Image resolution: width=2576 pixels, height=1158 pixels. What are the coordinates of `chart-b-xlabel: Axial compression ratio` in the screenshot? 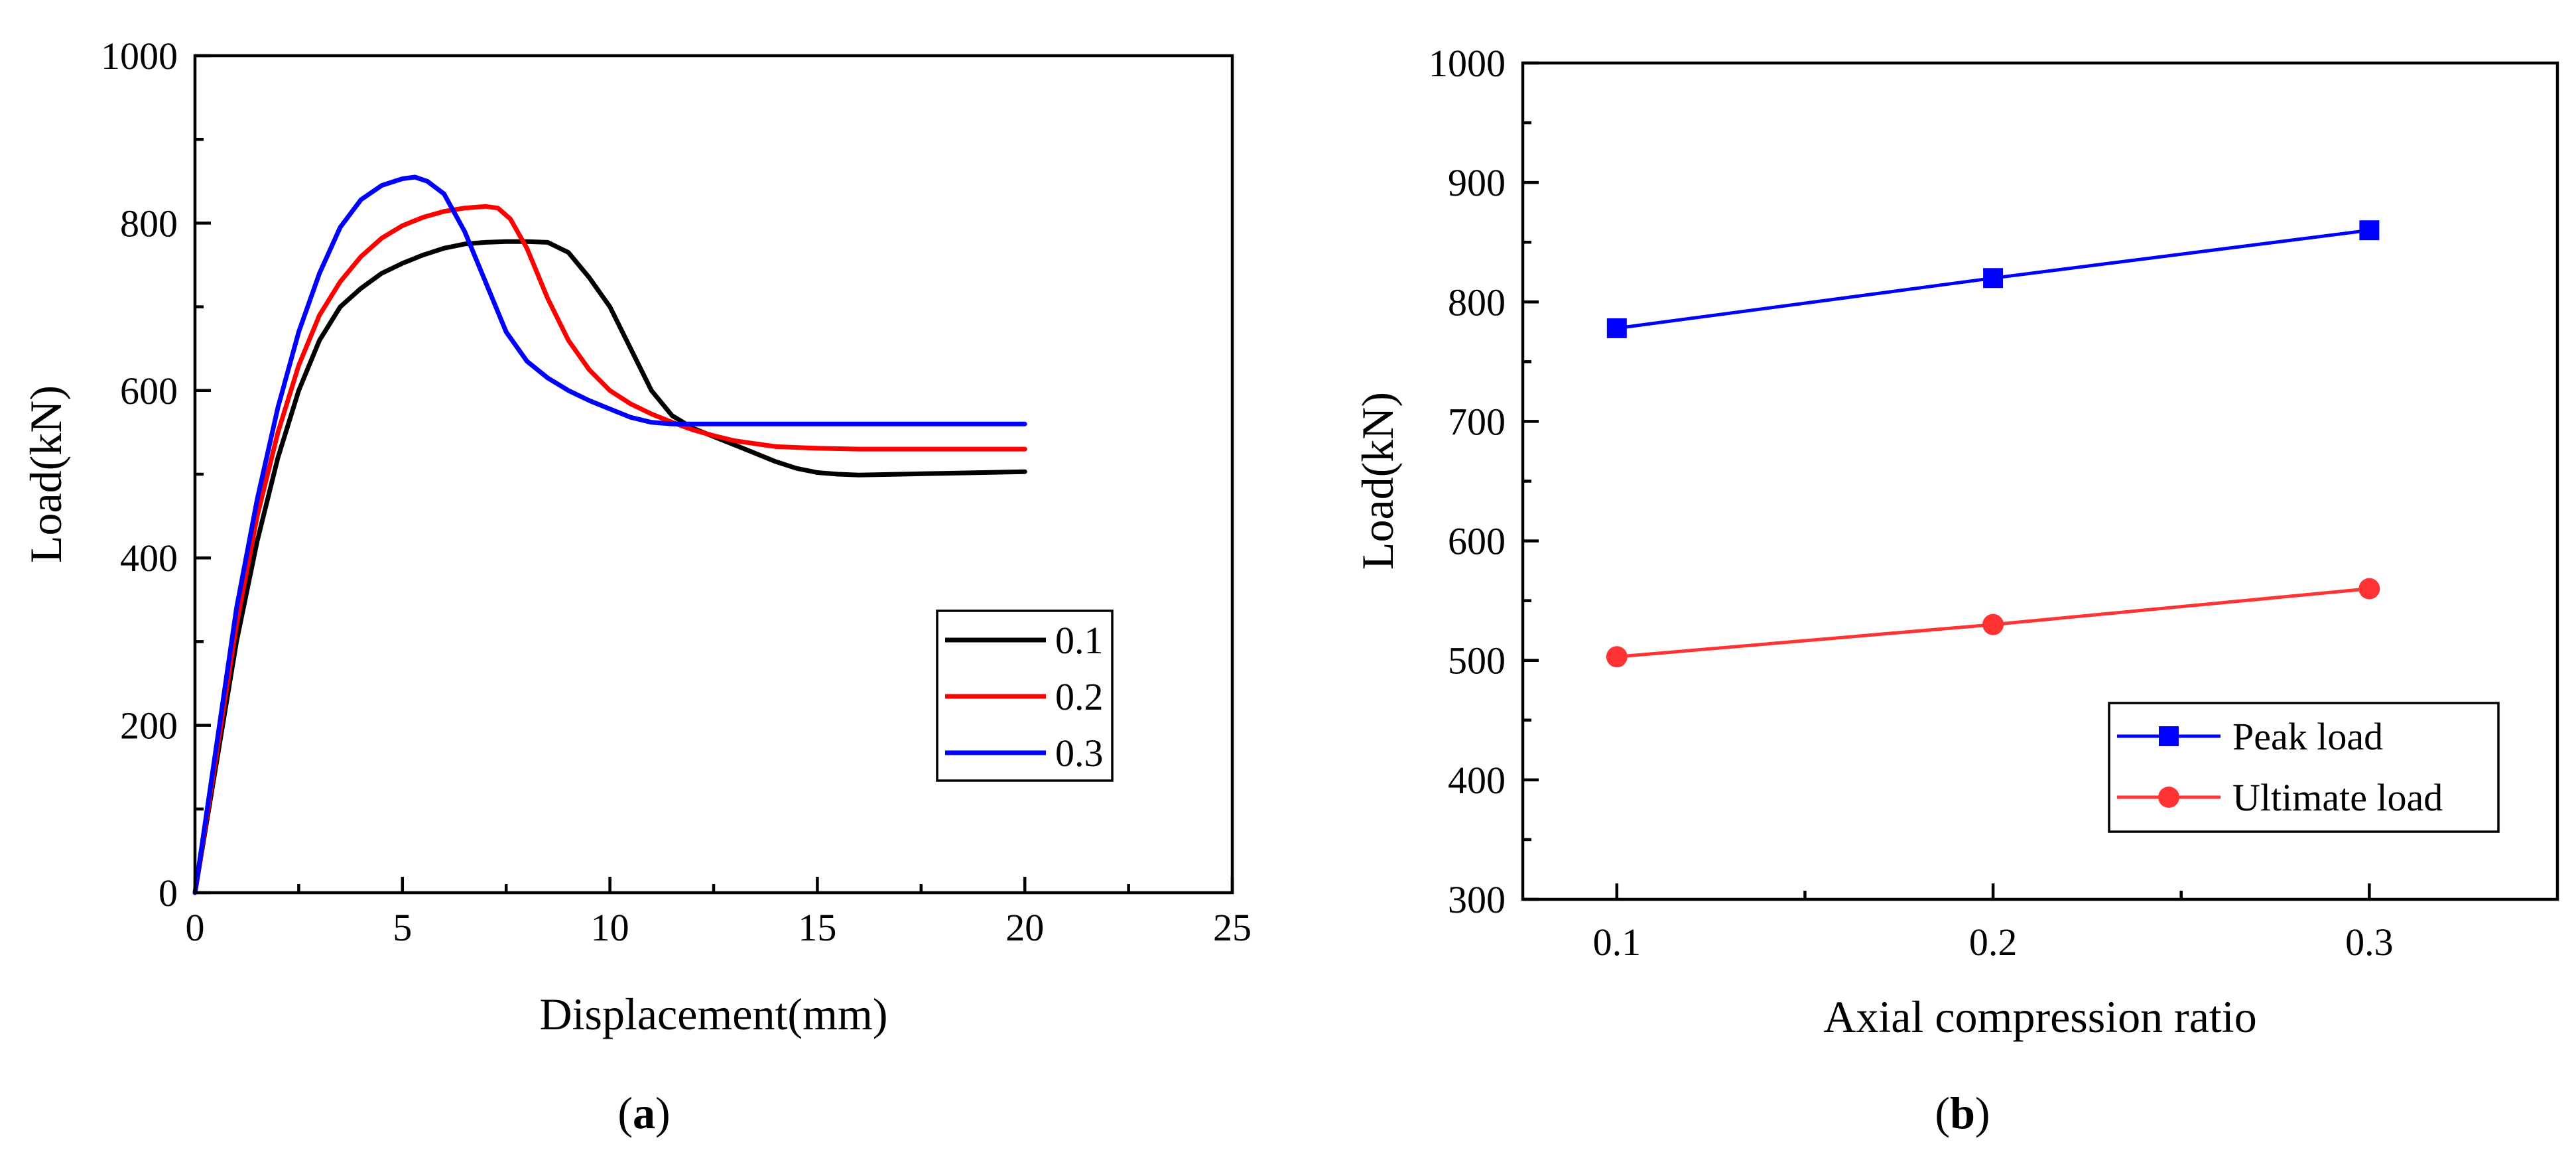 It's located at (2040, 1017).